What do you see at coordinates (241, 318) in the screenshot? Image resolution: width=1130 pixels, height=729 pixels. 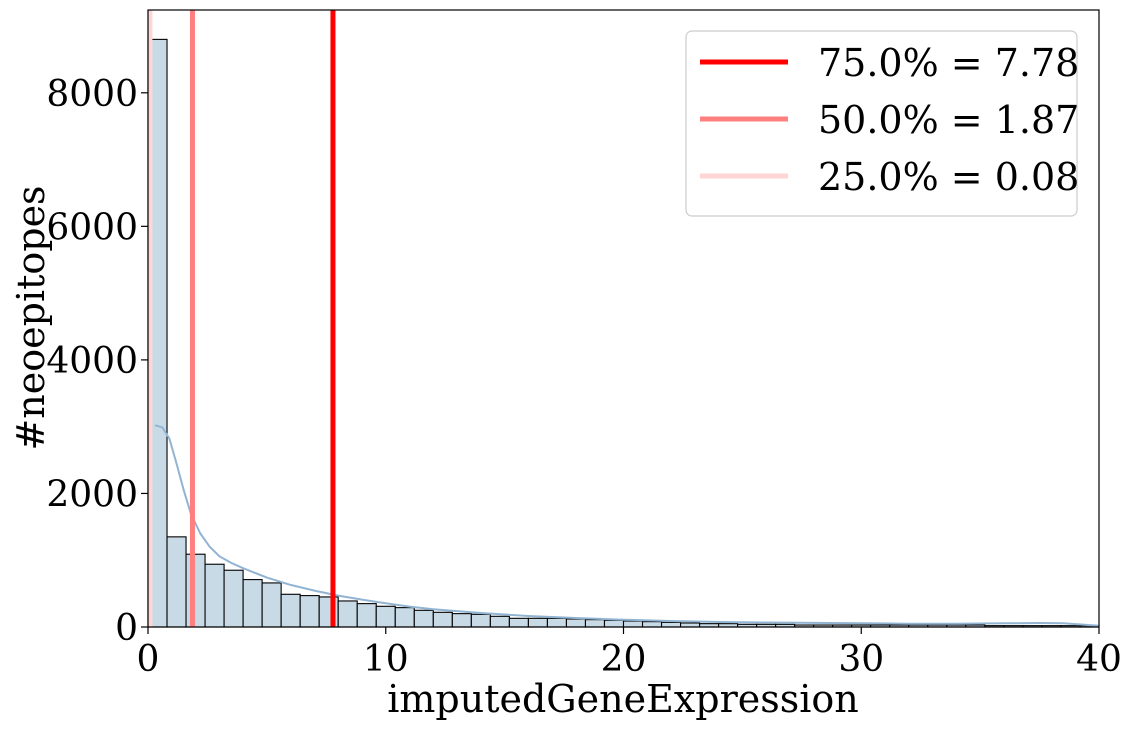 I see `quantile-lines` at bounding box center [241, 318].